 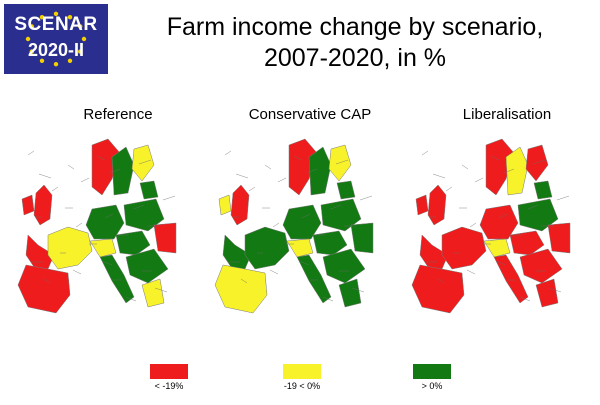 I want to click on map-liberalisation, so click(x=491, y=226).